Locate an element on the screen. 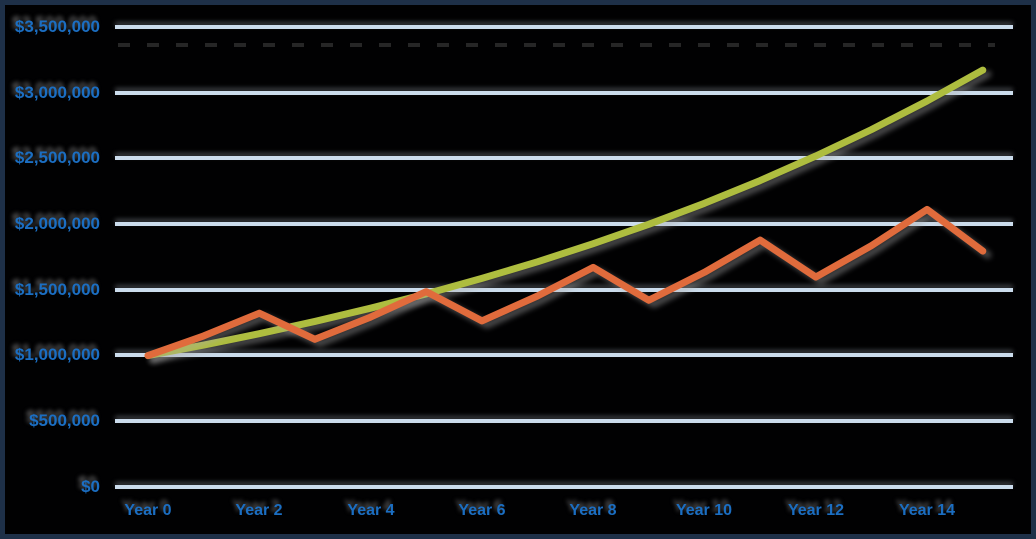 The height and width of the screenshot is (539, 1036). x-tick-label: Year 8 is located at coordinates (593, 510).